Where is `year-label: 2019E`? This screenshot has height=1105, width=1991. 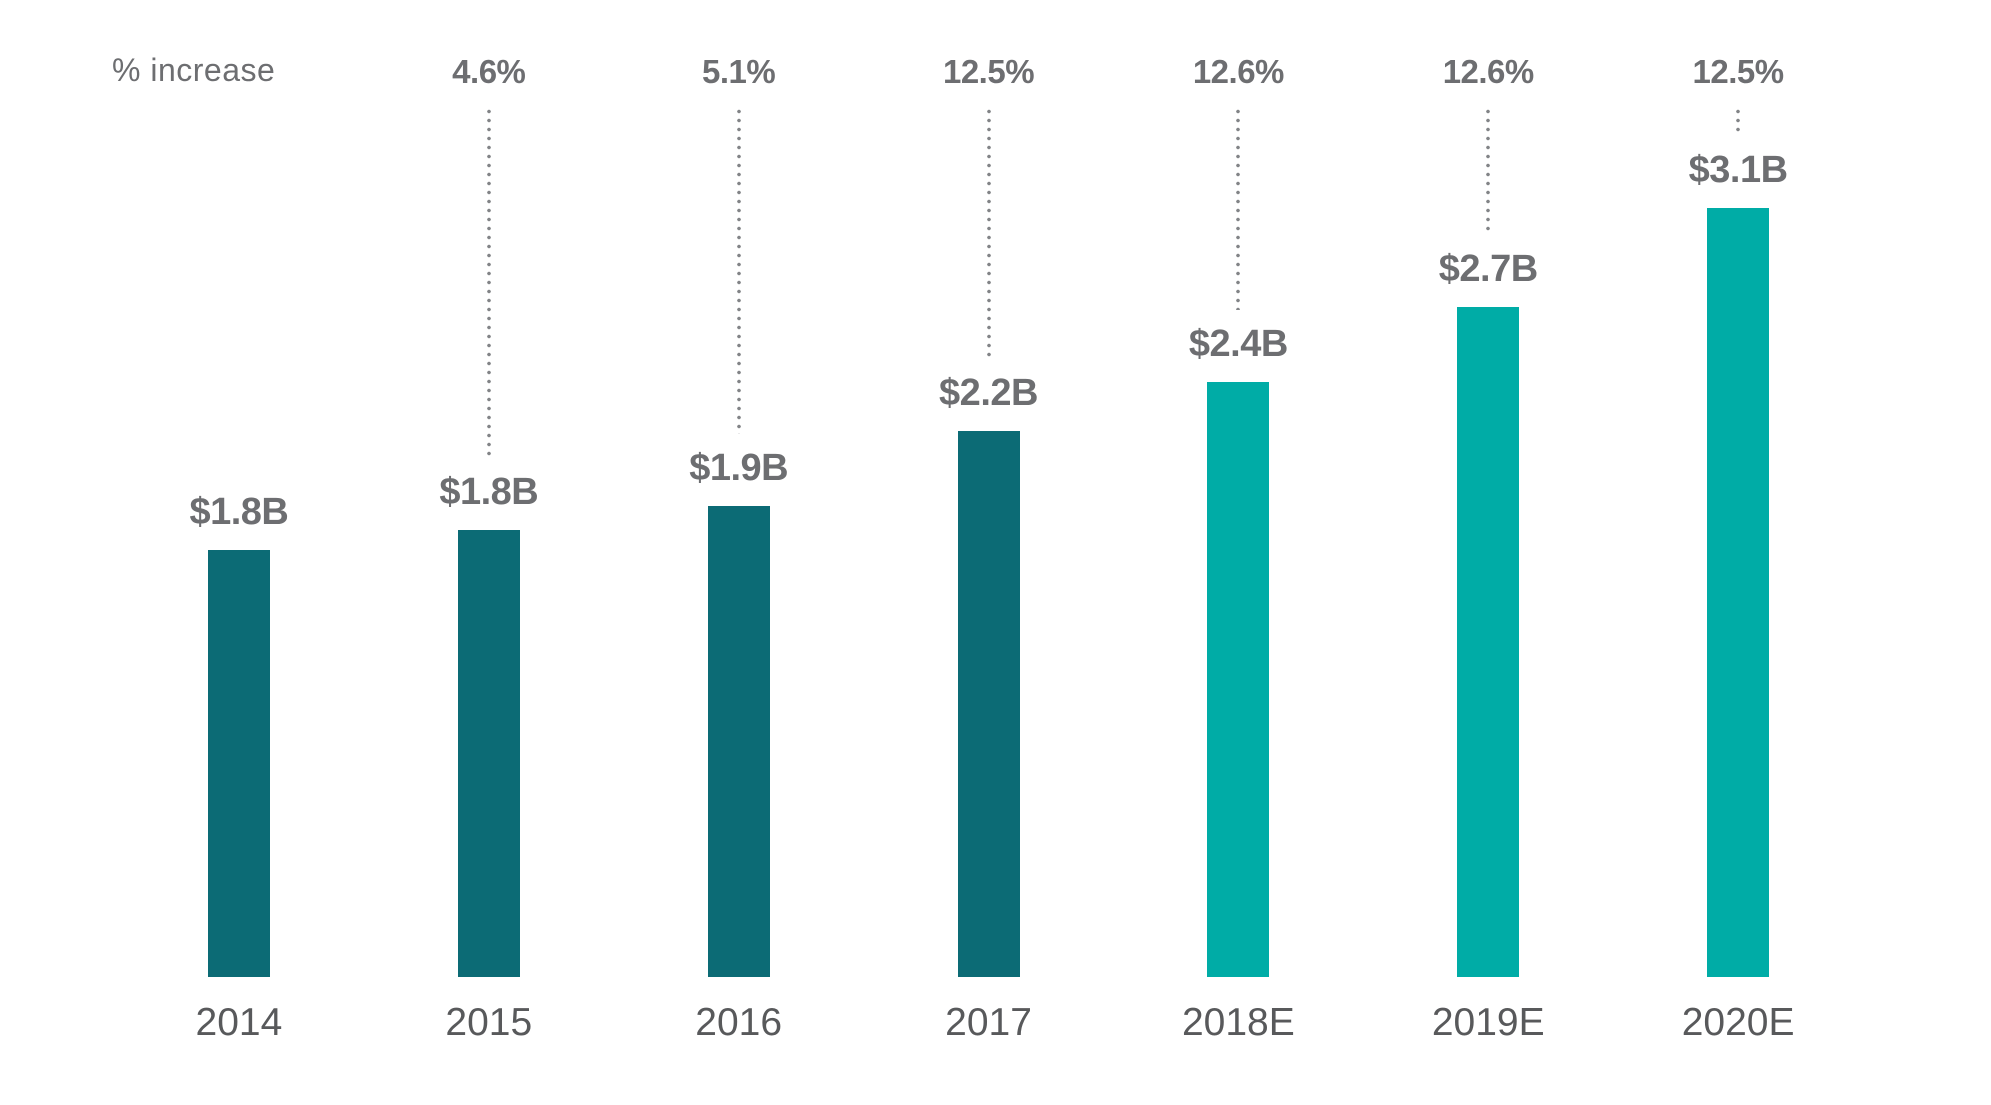 year-label: 2019E is located at coordinates (1488, 1022).